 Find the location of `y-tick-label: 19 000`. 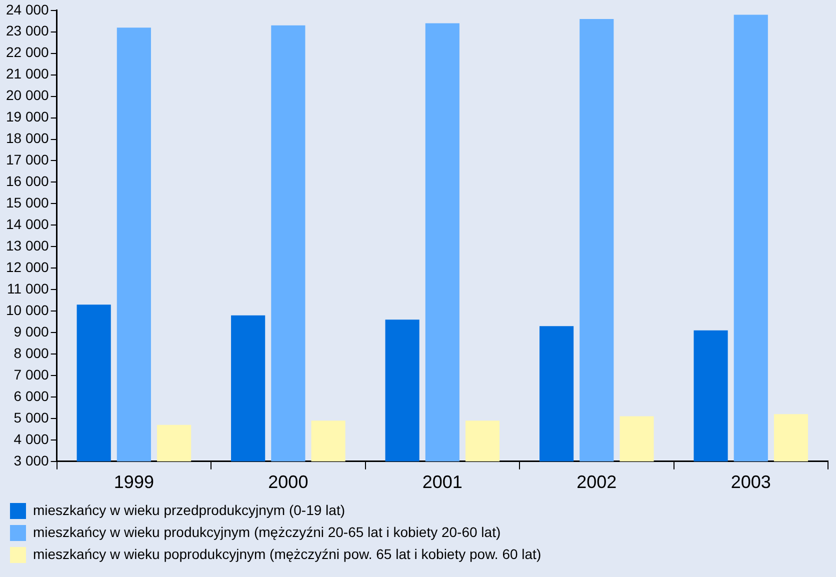

y-tick-label: 19 000 is located at coordinates (28, 116).